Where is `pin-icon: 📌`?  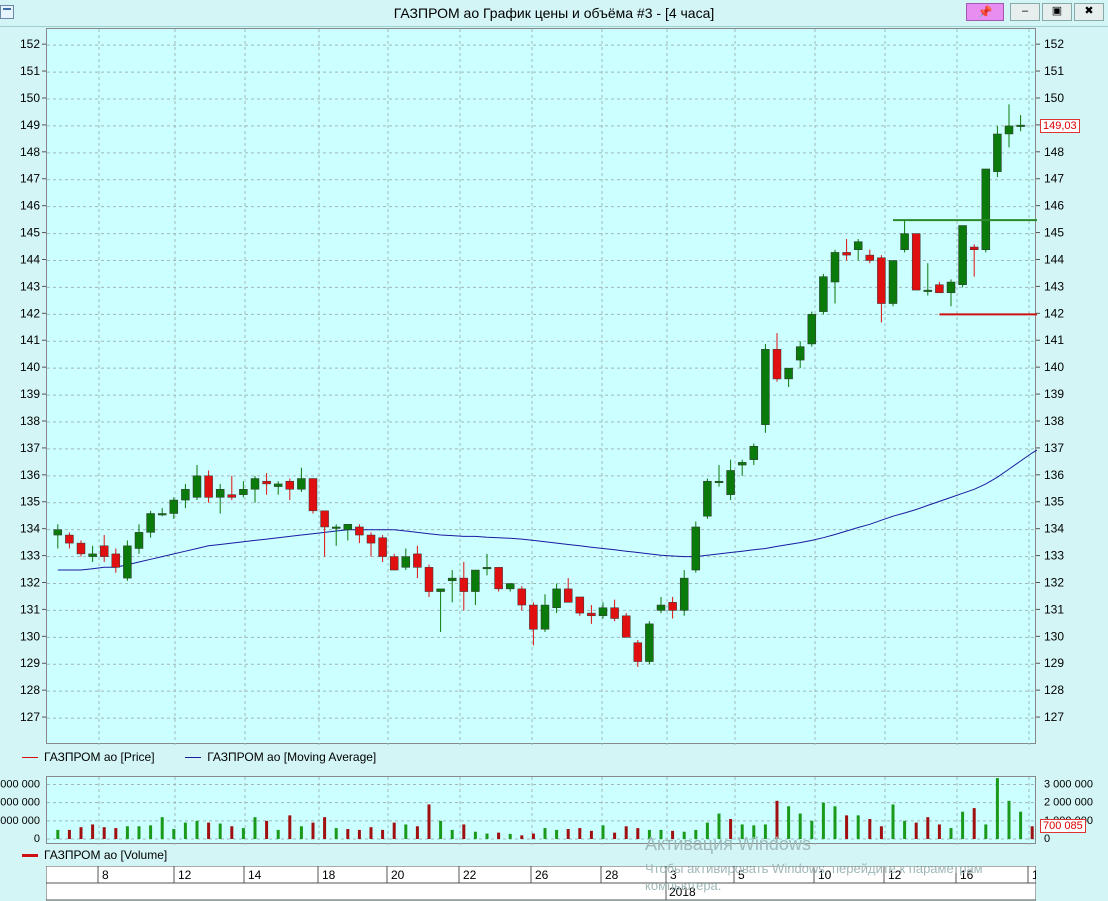
pin-icon: 📌 is located at coordinates (985, 12).